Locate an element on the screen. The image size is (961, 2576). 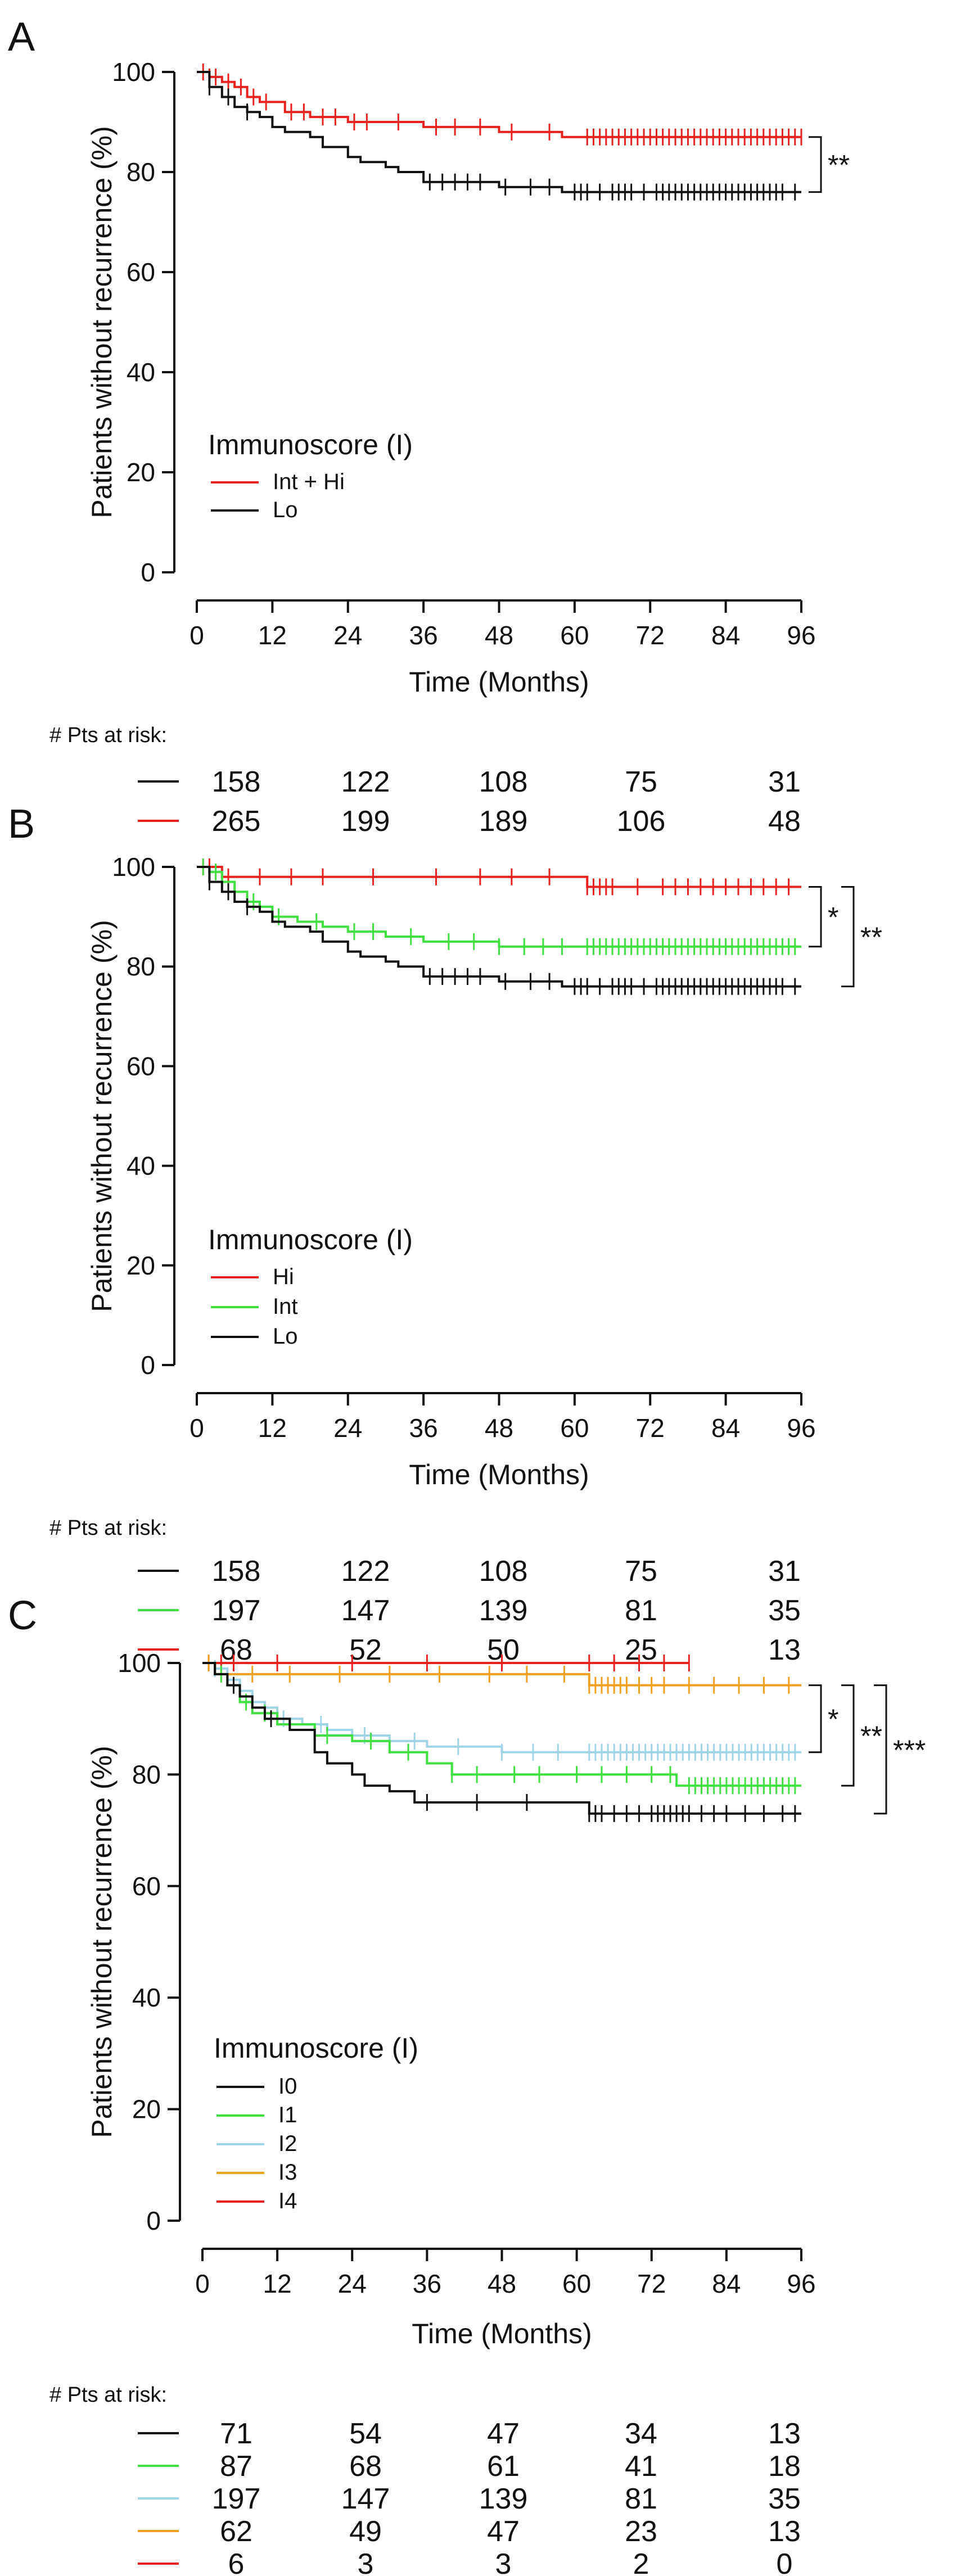
legend-label: I3 is located at coordinates (287, 2172).